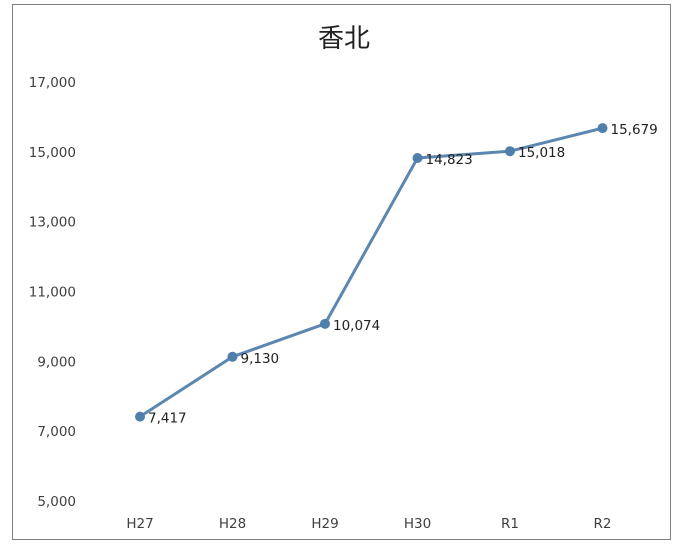  I want to click on x-tick-label: R1, so click(510, 524).